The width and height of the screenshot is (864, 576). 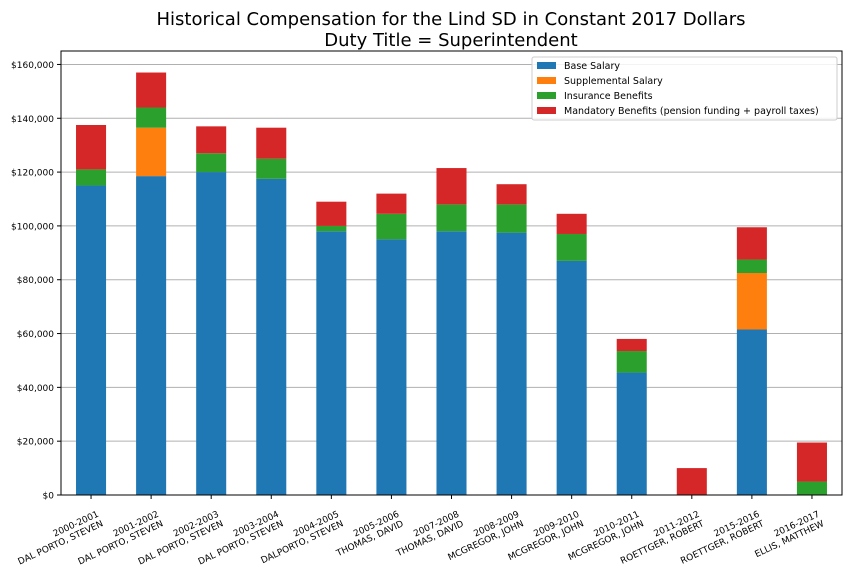 What do you see at coordinates (32, 174) in the screenshot?
I see `y-tick-label: $120,000` at bounding box center [32, 174].